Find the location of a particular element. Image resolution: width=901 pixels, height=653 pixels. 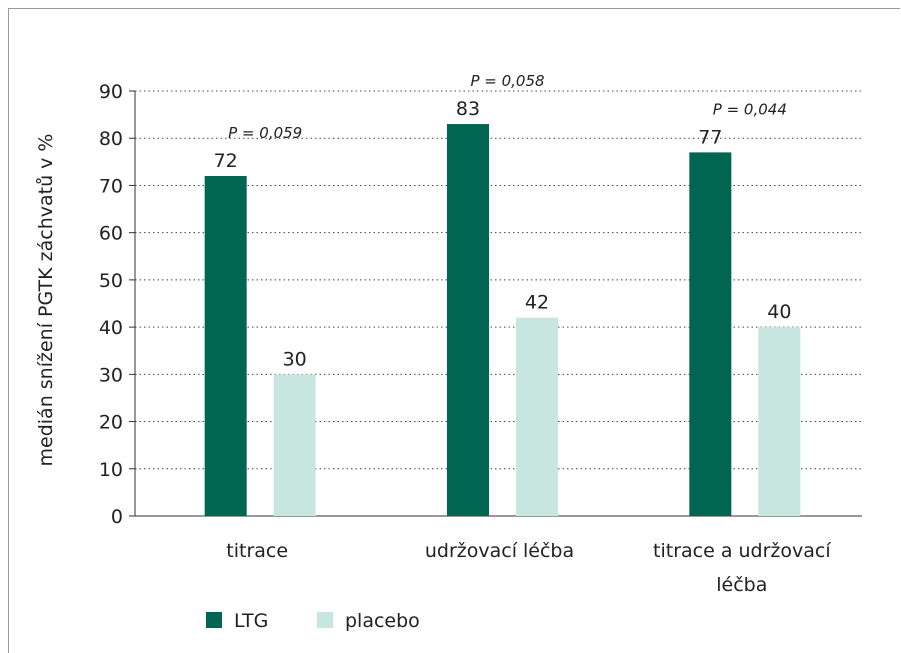

p-value-label: P = 0,058 is located at coordinates (507, 81).